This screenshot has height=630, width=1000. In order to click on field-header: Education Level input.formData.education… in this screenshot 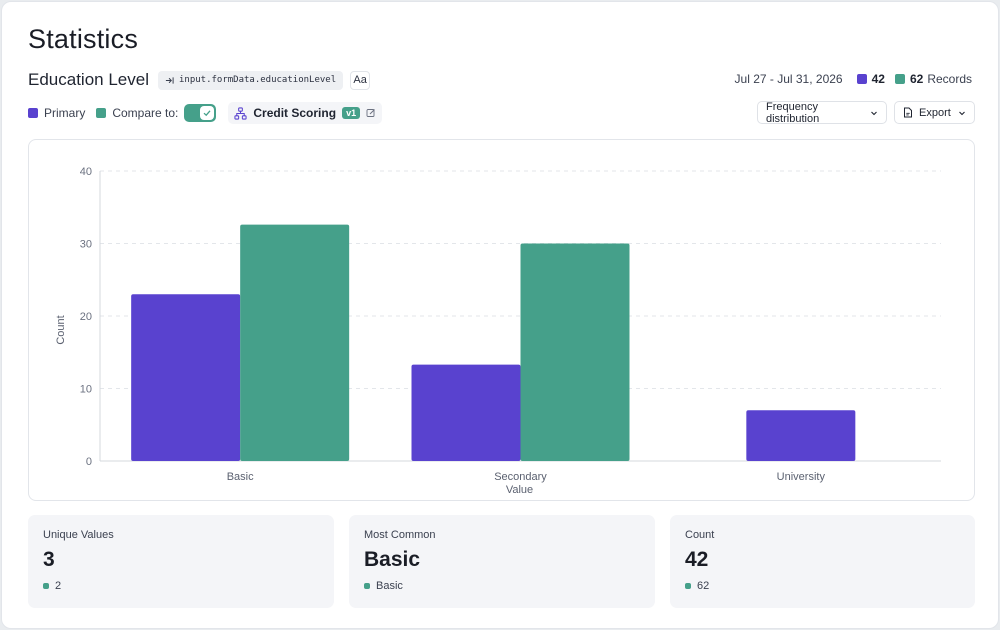, I will do `click(199, 80)`.